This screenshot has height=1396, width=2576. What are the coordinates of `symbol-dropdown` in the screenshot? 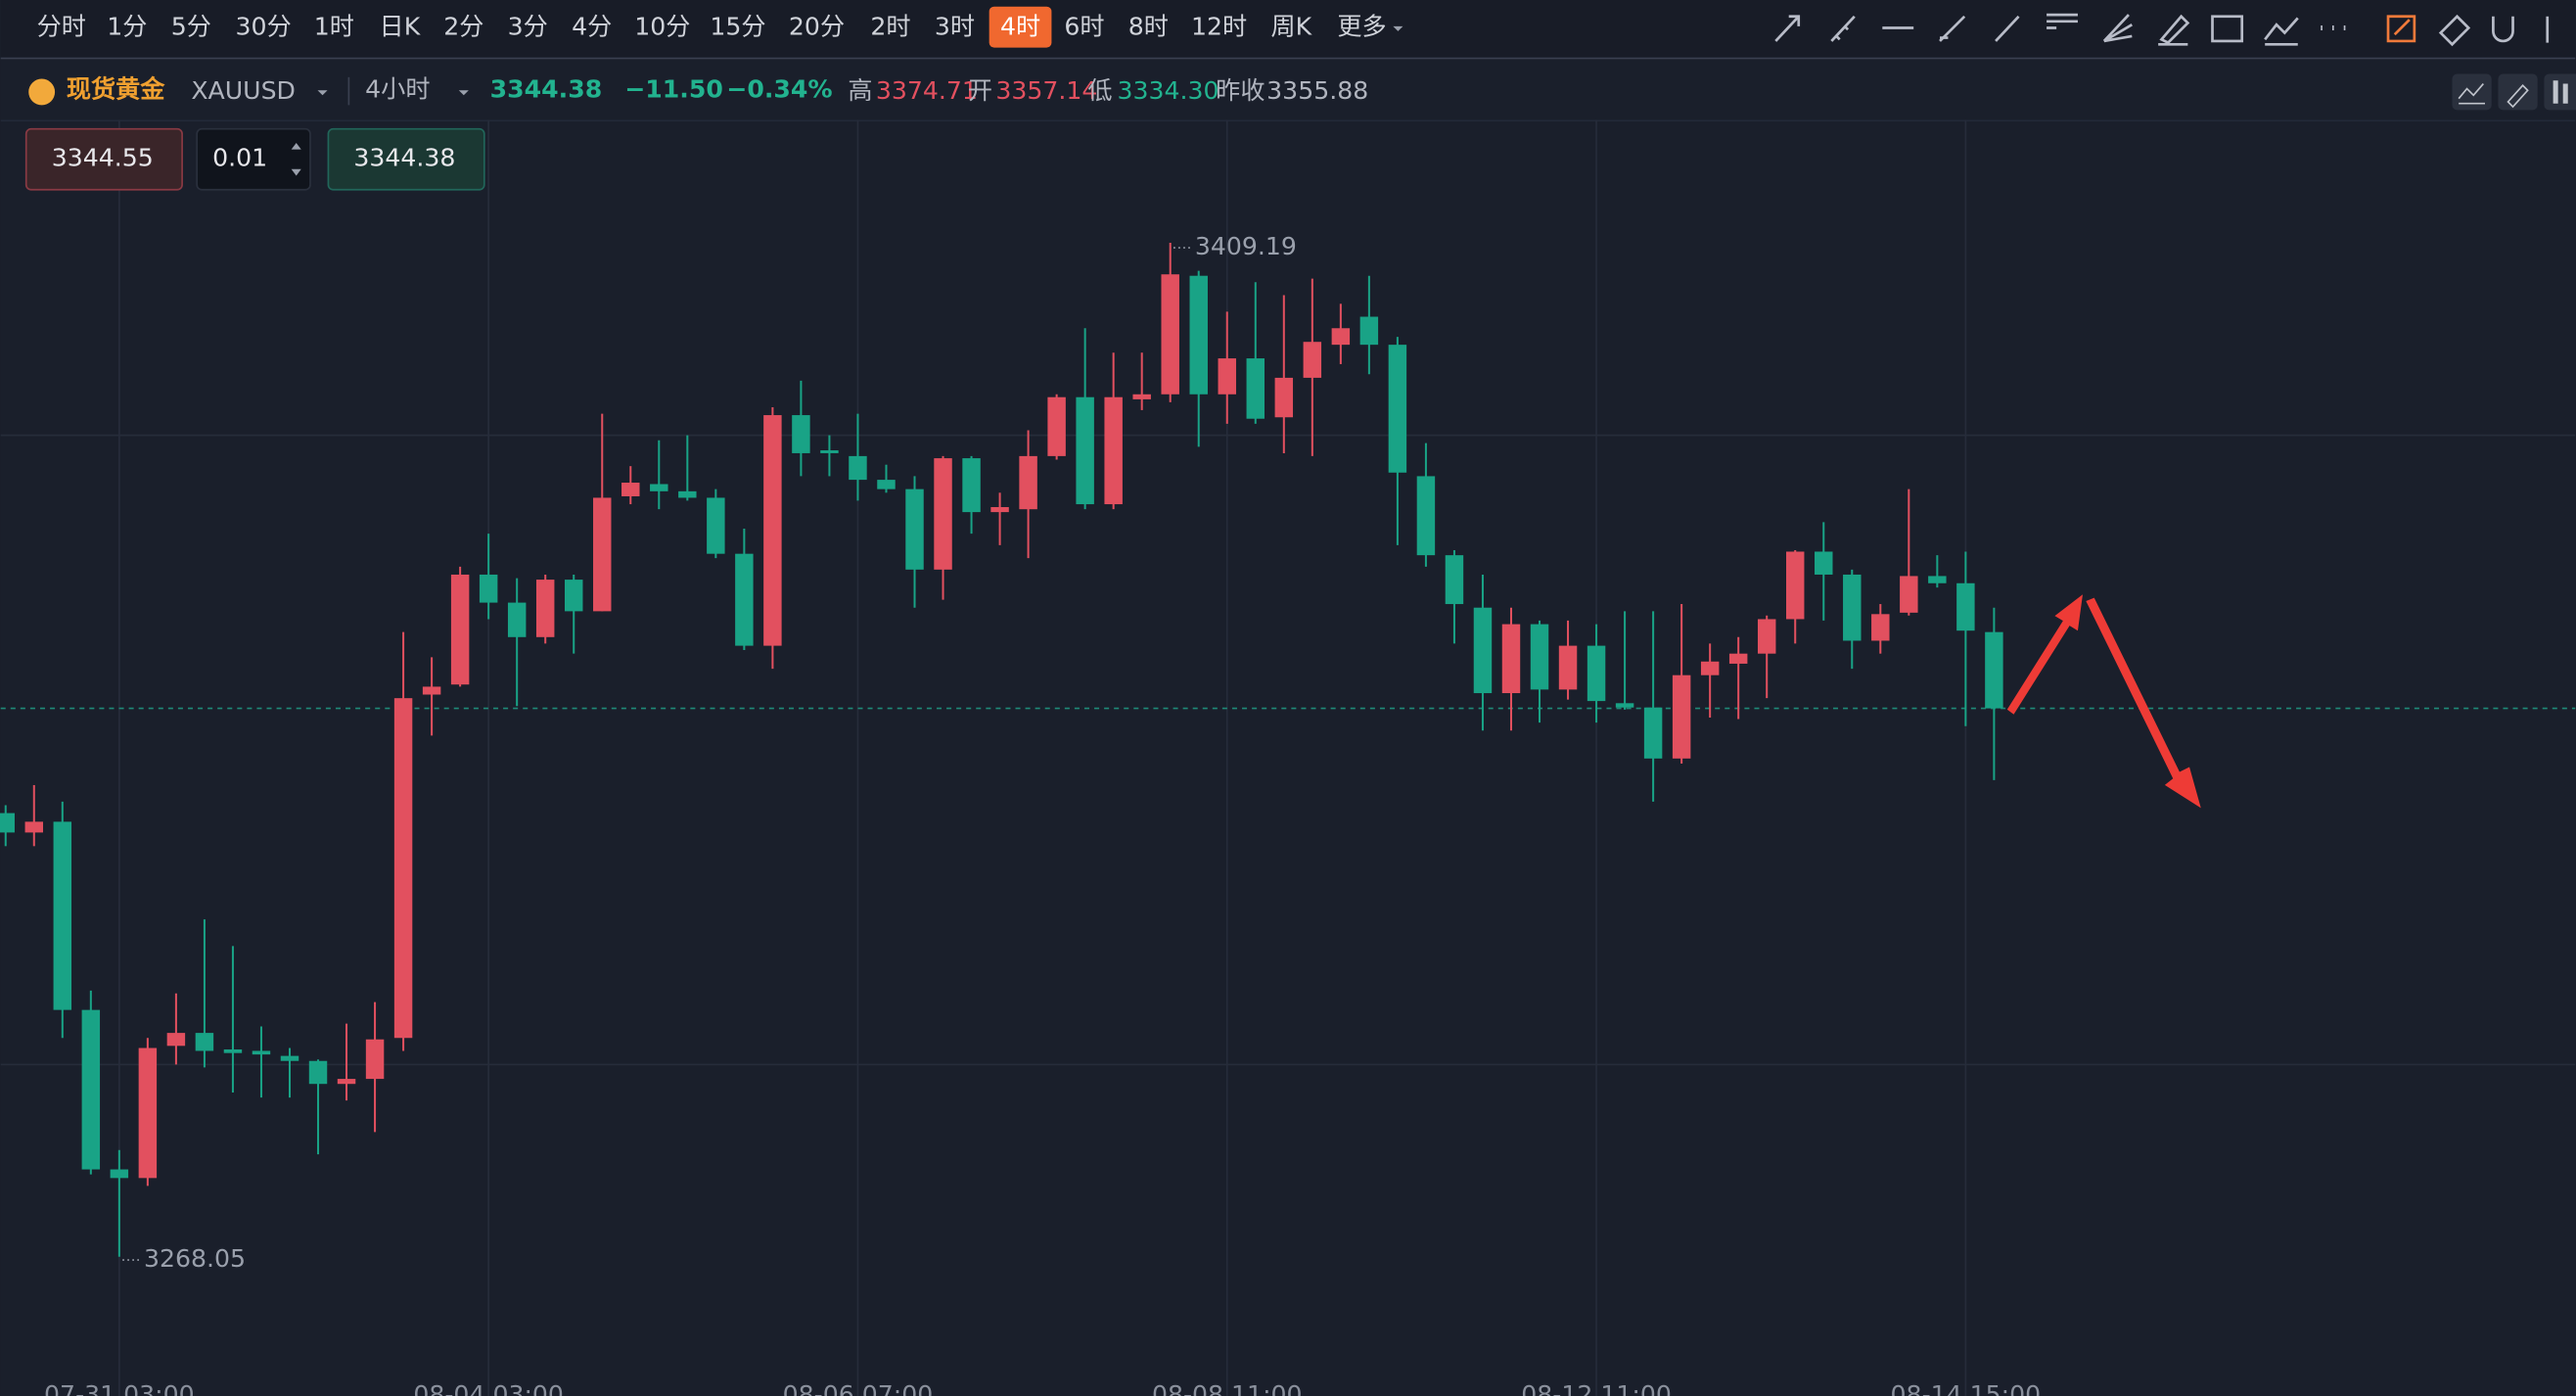 It's located at (323, 93).